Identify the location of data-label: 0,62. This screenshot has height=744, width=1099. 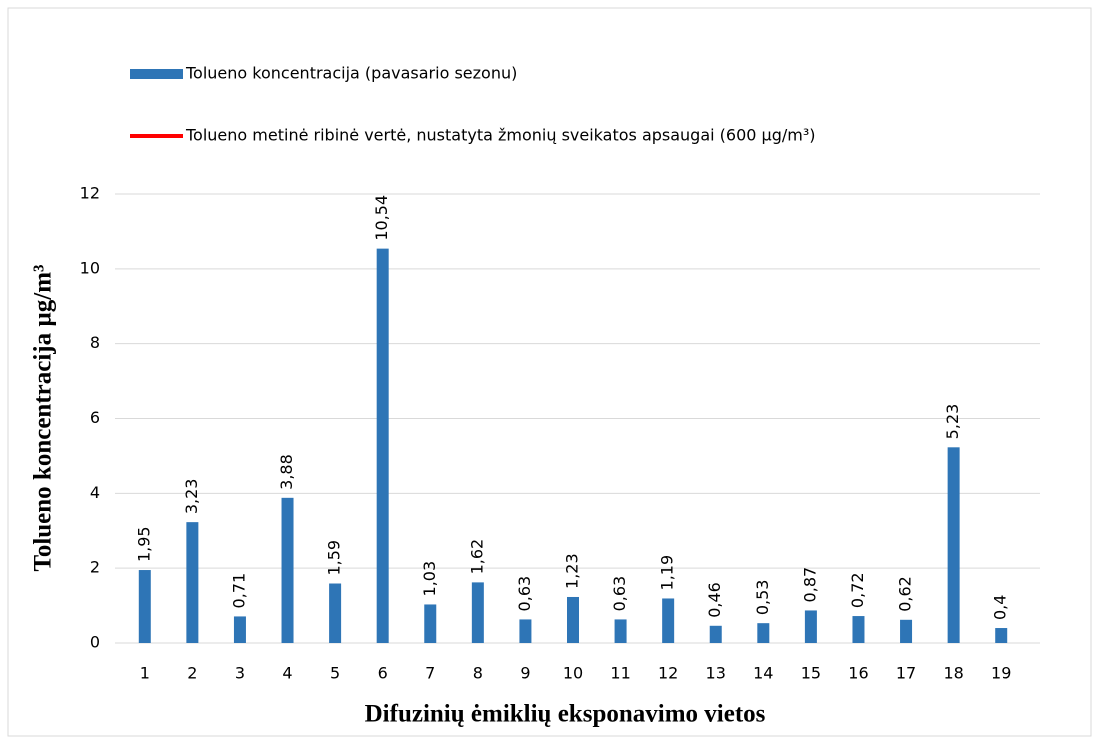
(905, 594).